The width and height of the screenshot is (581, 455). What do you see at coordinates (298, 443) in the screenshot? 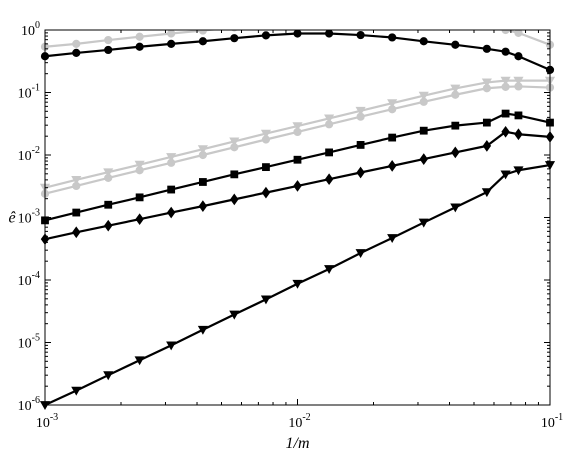
I see `x-axis-label: 1/m` at bounding box center [298, 443].